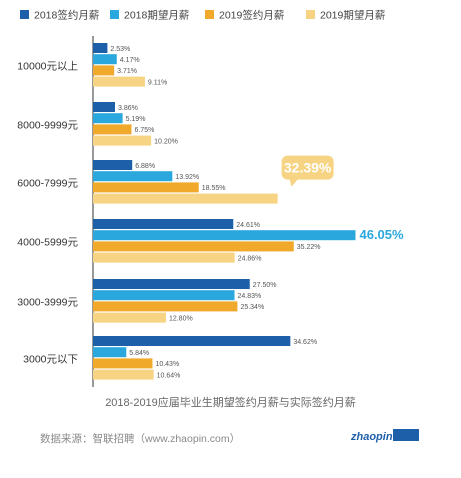 This screenshot has height=478, width=461. What do you see at coordinates (305, 342) in the screenshot?
I see `bar-value-label: 34.62%` at bounding box center [305, 342].